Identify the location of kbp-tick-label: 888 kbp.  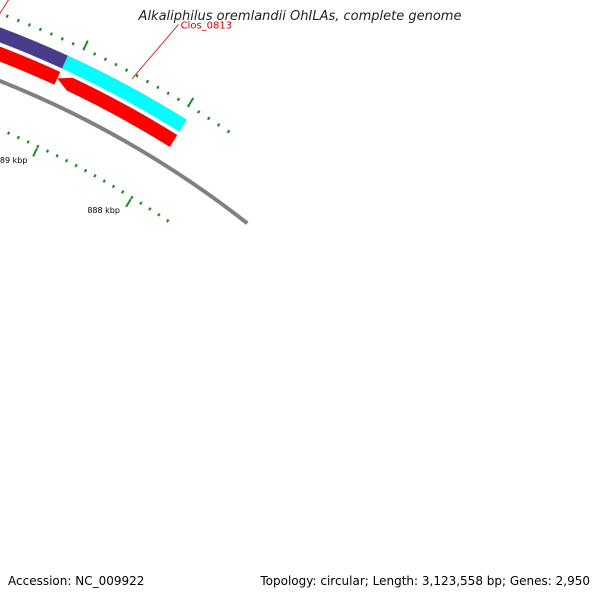
(103, 210).